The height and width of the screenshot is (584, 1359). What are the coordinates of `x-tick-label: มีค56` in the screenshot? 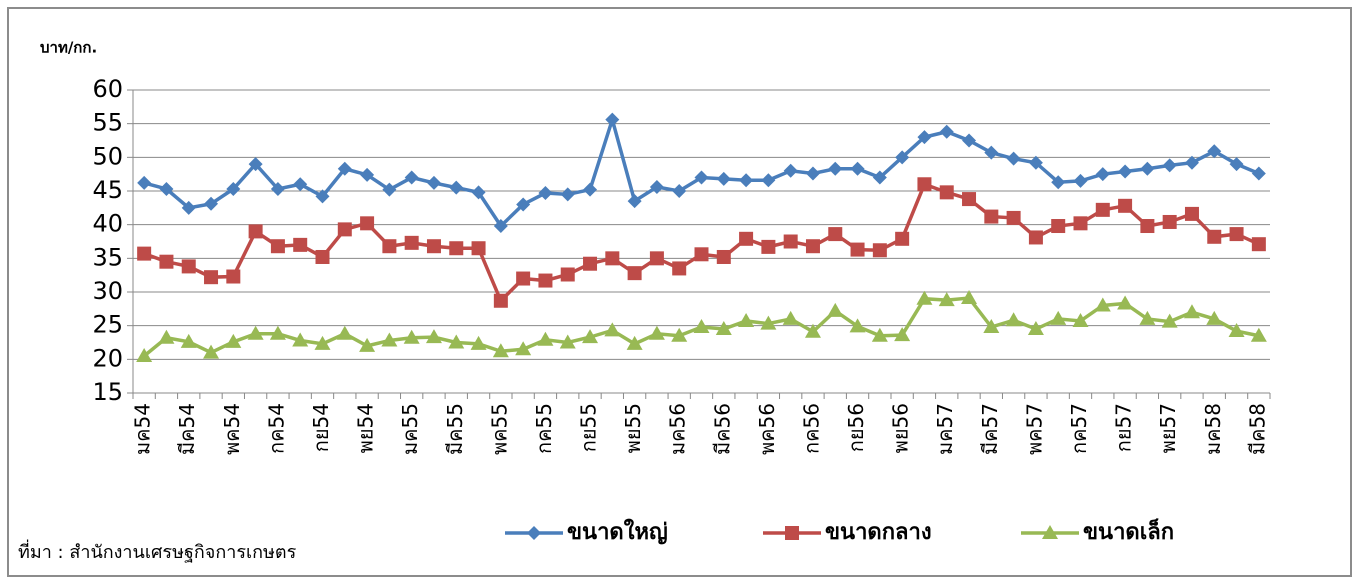 It's located at (722, 429).